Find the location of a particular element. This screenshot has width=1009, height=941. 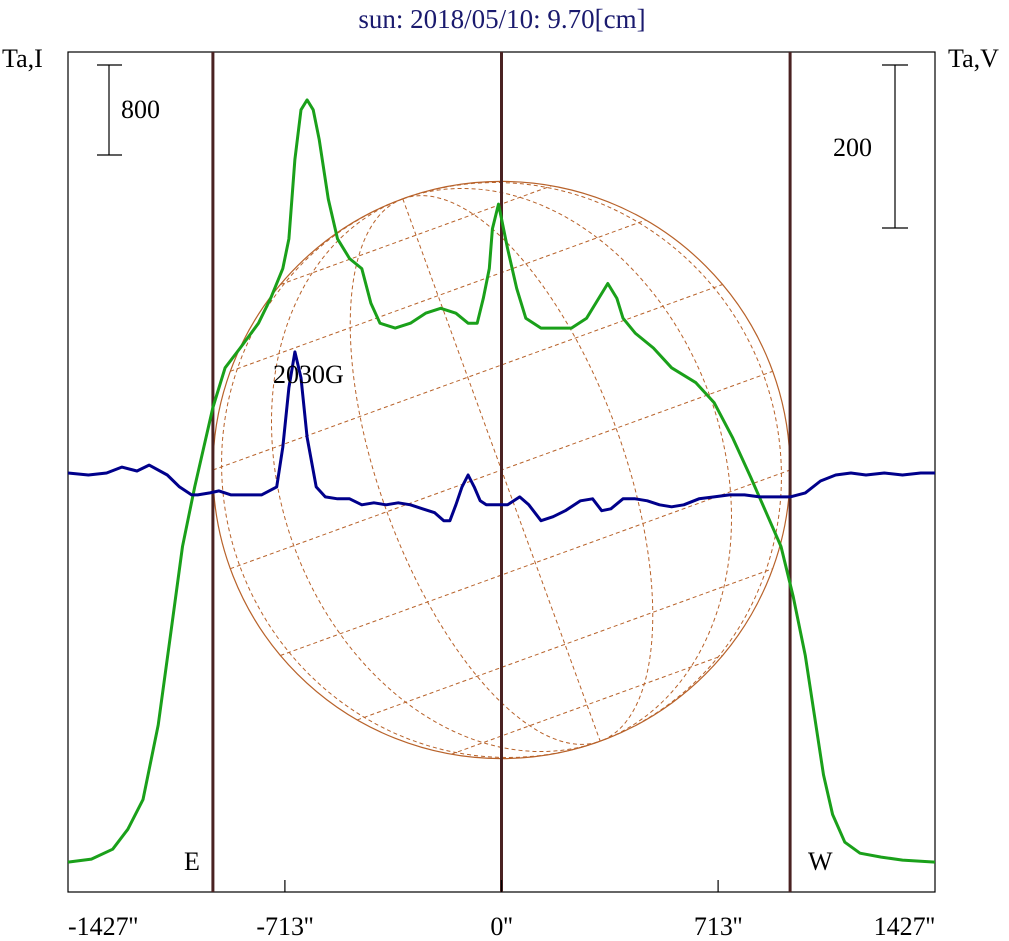

scale-bar-right-label: 200 is located at coordinates (852, 147).